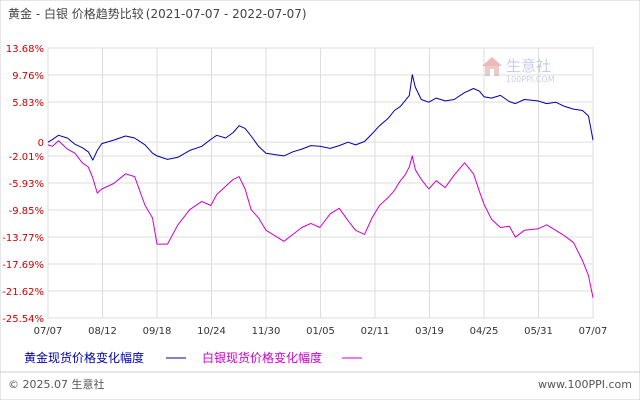 The image size is (640, 400). I want to click on legend-label-gold: 黄金现货价格变化幅度, so click(84, 357).